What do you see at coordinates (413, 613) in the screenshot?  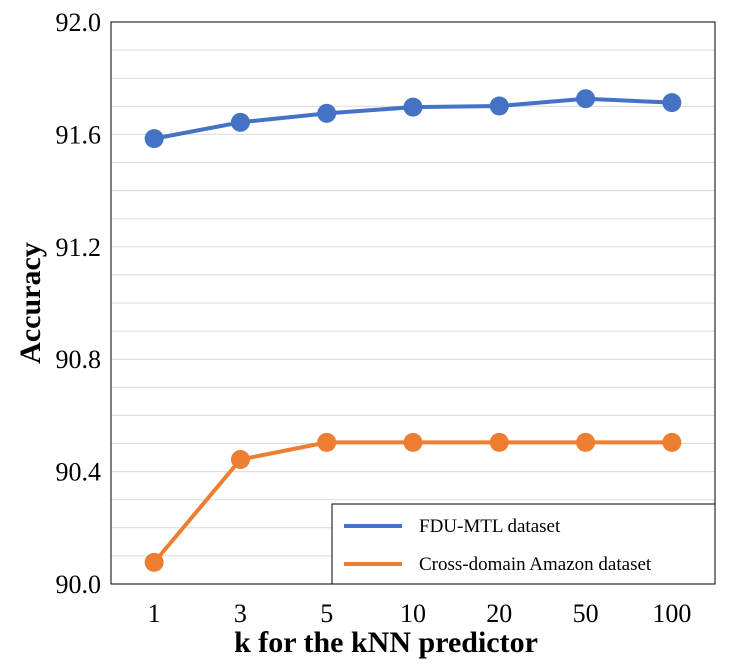 I see `x-tick-label: 10` at bounding box center [413, 613].